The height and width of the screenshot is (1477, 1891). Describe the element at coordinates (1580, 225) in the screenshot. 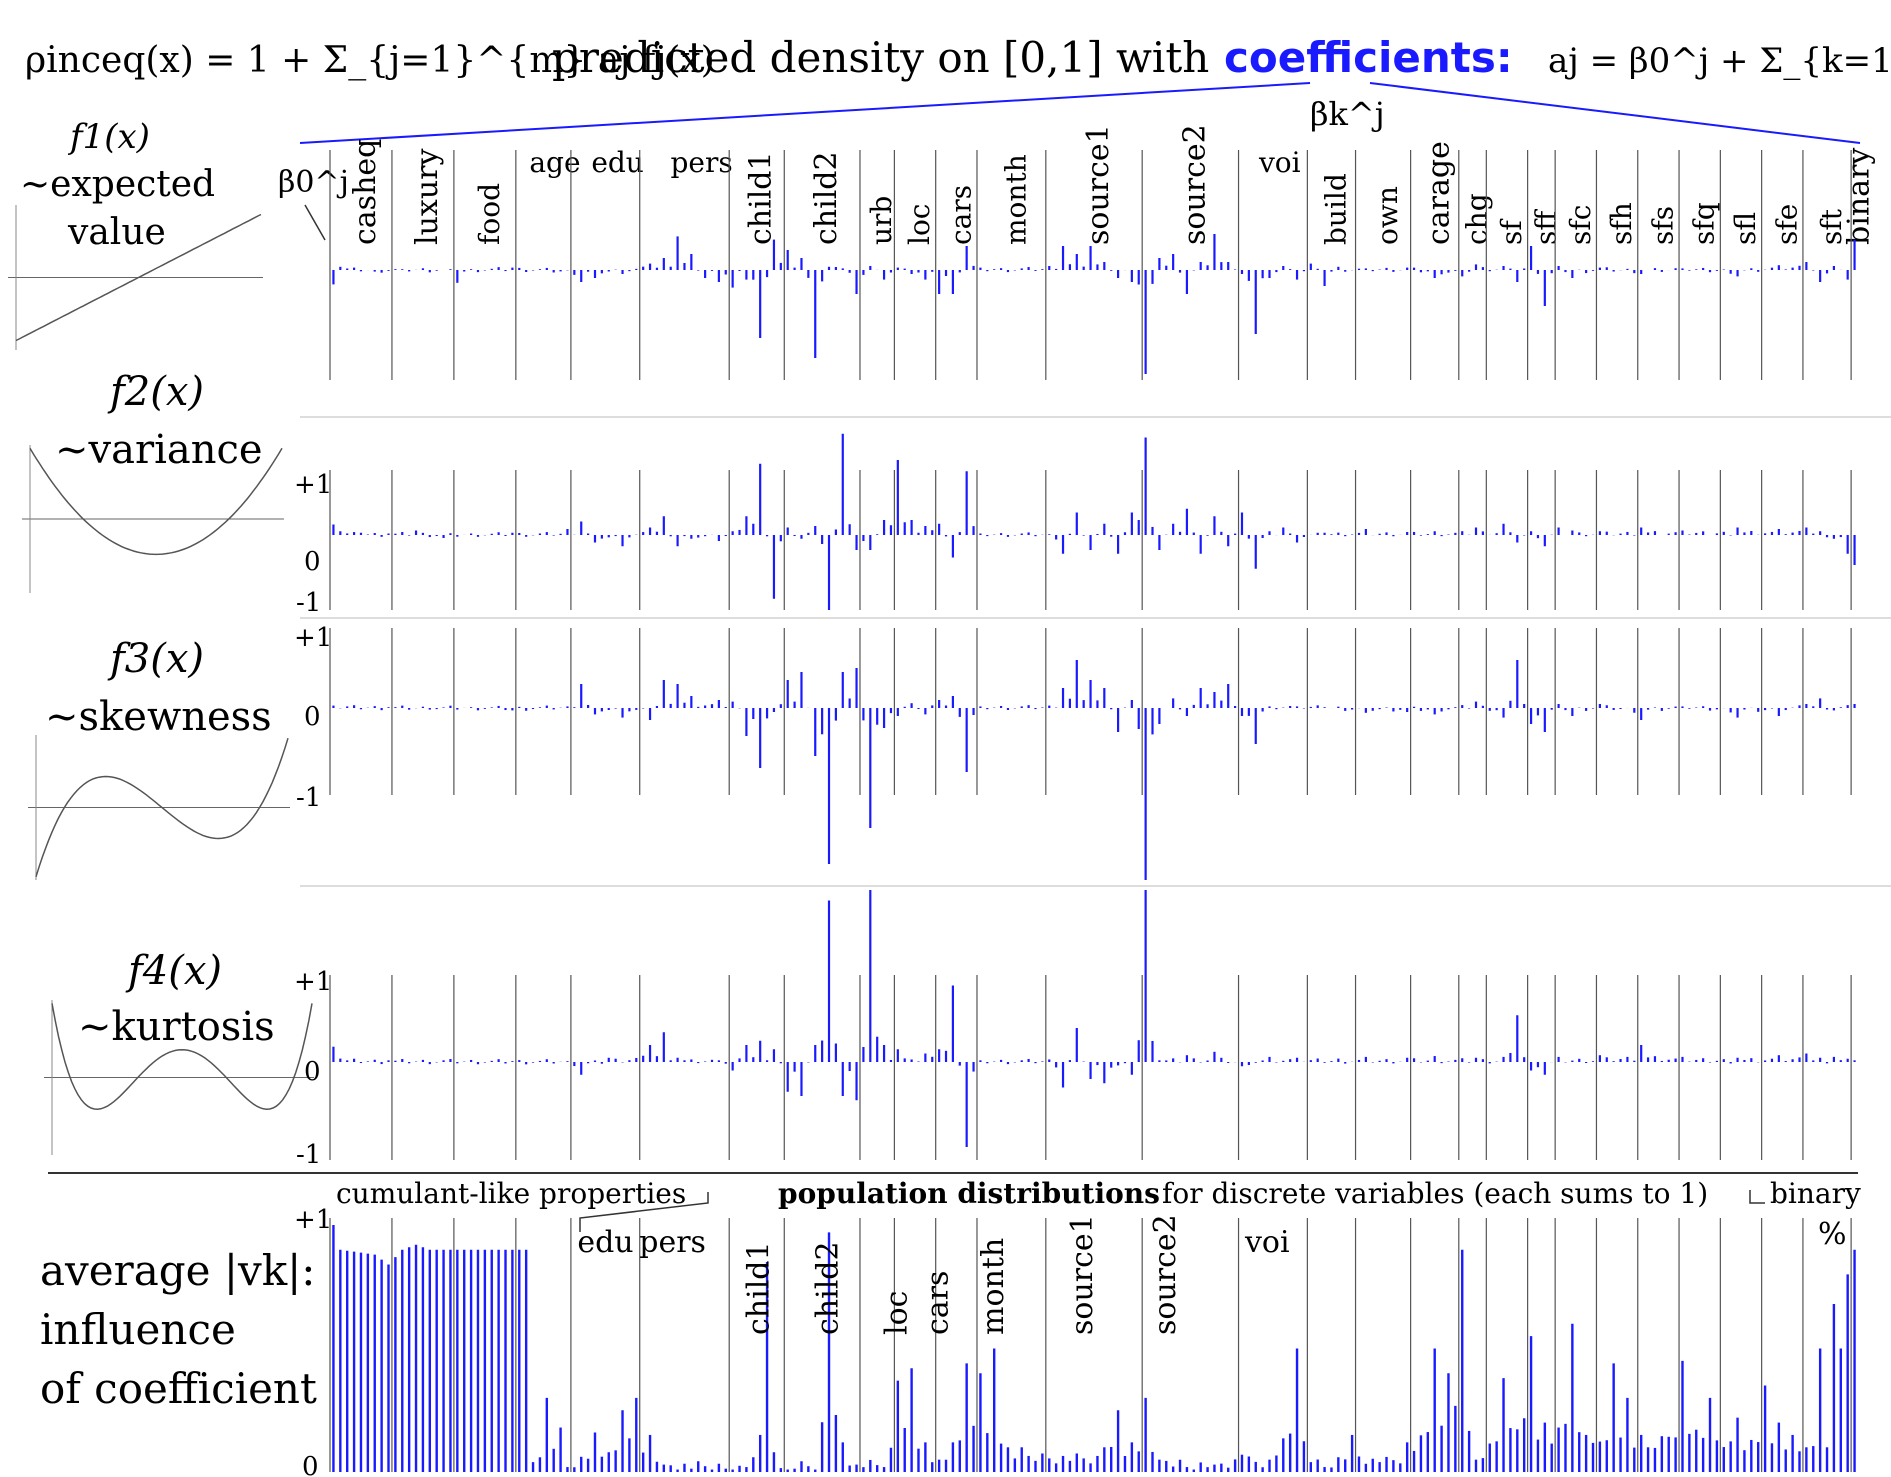

I see `group-label-sfc: sfc` at that location.